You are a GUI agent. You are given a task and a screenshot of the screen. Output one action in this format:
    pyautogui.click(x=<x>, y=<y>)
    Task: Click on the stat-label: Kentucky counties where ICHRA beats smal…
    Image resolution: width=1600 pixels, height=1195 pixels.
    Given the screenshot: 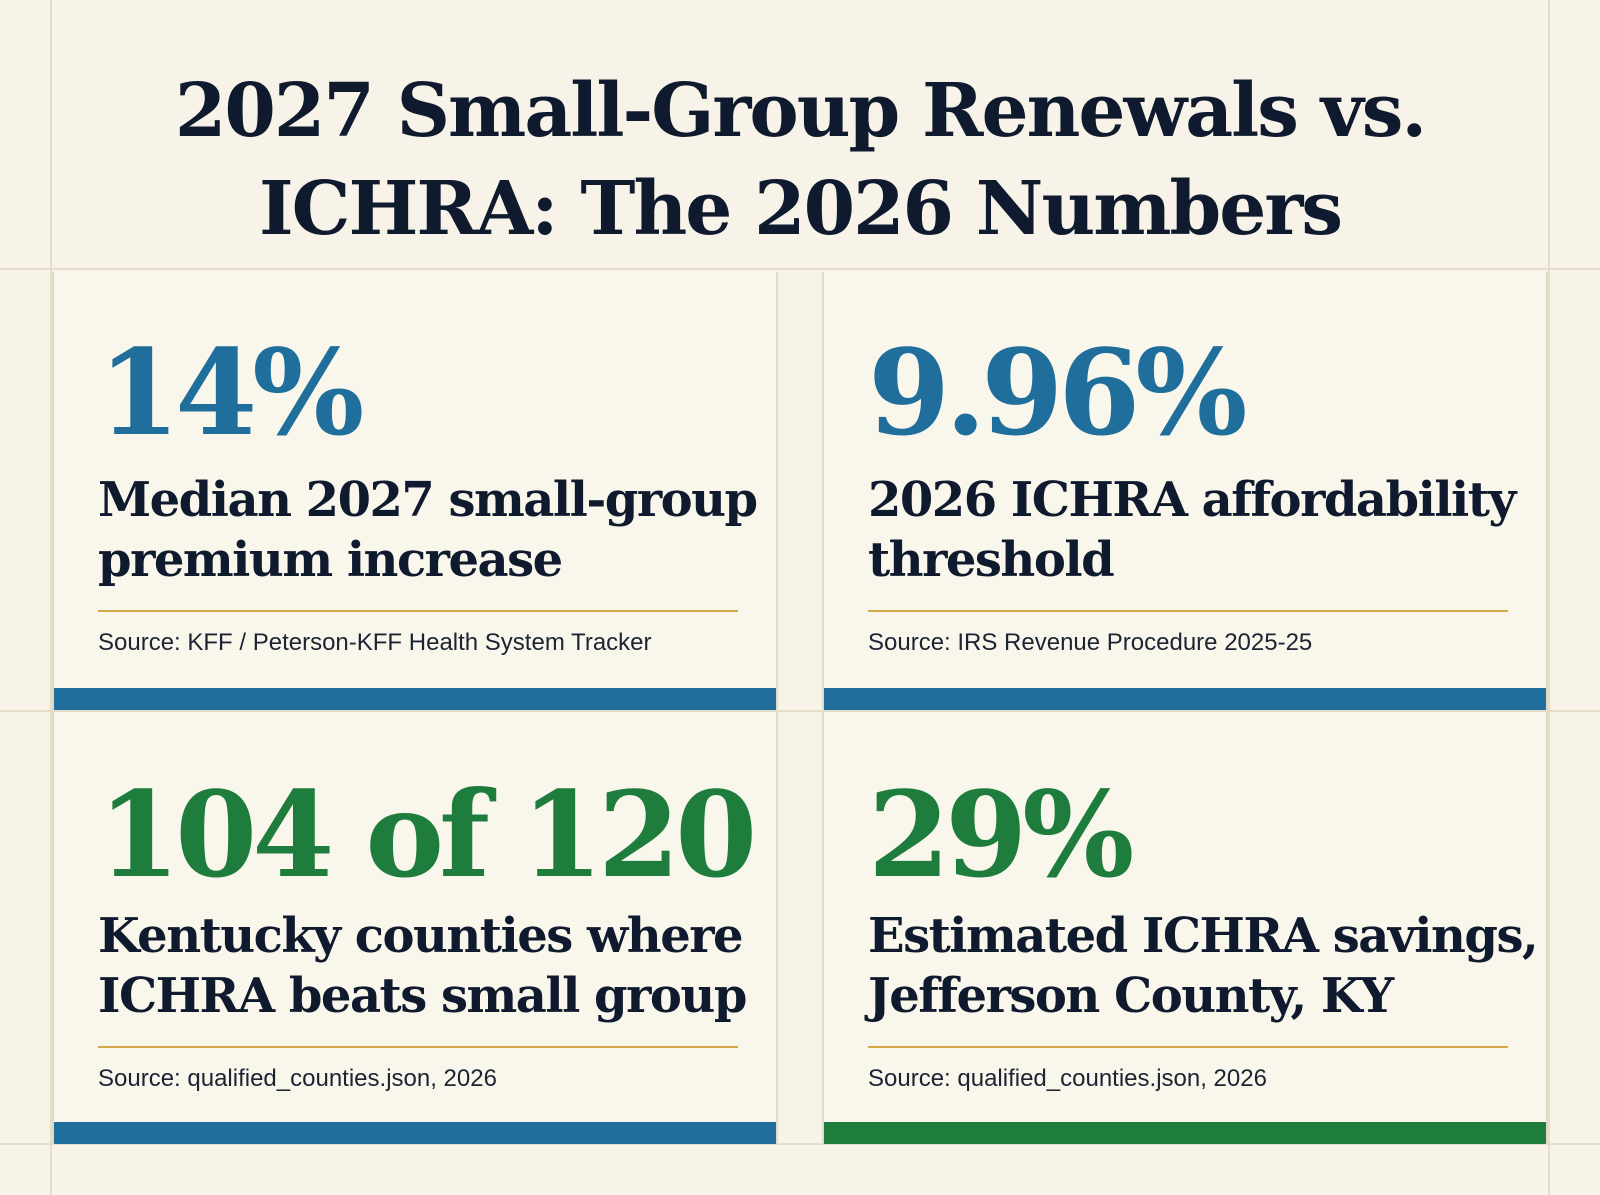 What is the action you would take?
    pyautogui.click(x=422, y=966)
    